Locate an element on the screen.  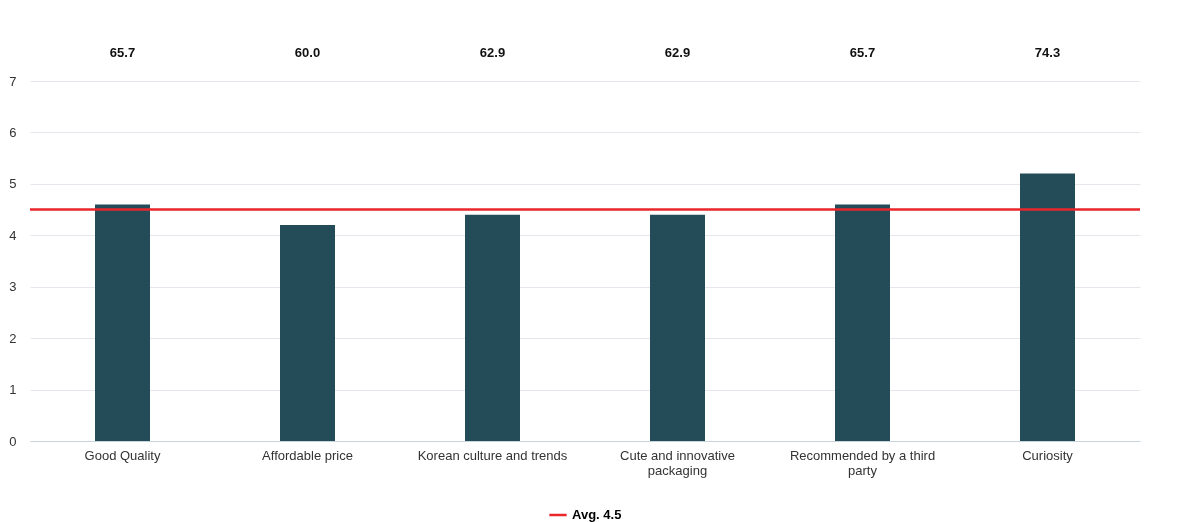
x-tick-label: Affordable price is located at coordinates (307, 455).